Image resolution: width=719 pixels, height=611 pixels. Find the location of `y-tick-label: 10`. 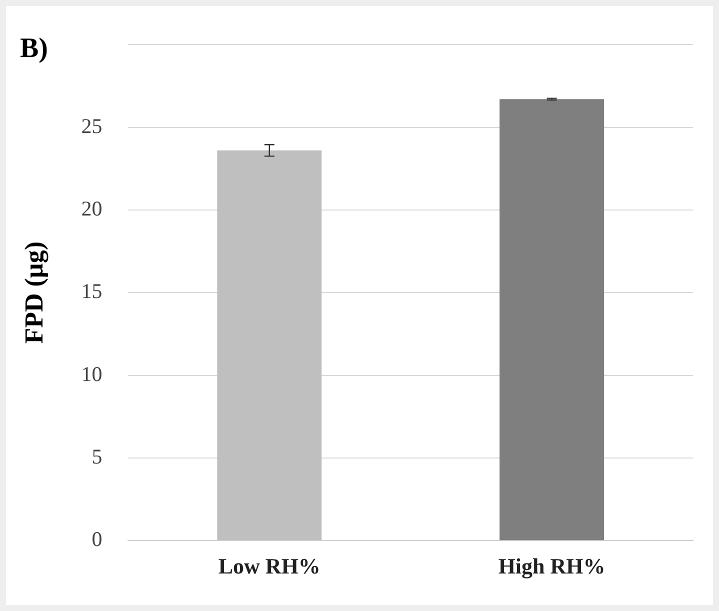

y-tick-label: 10 is located at coordinates (91, 374).